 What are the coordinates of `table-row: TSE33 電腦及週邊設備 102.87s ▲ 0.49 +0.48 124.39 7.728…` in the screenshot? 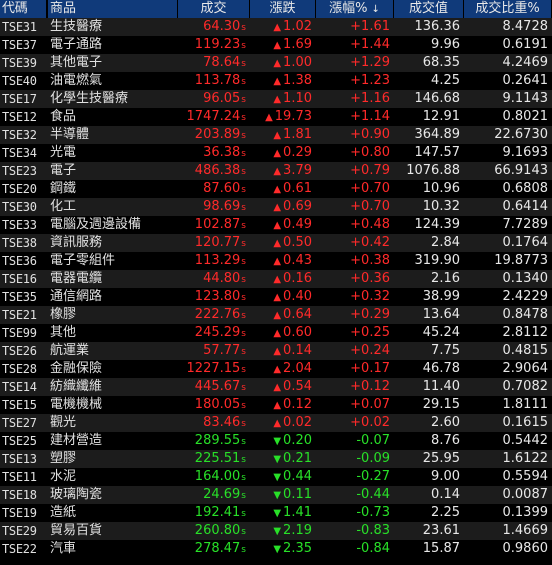 It's located at (276, 225).